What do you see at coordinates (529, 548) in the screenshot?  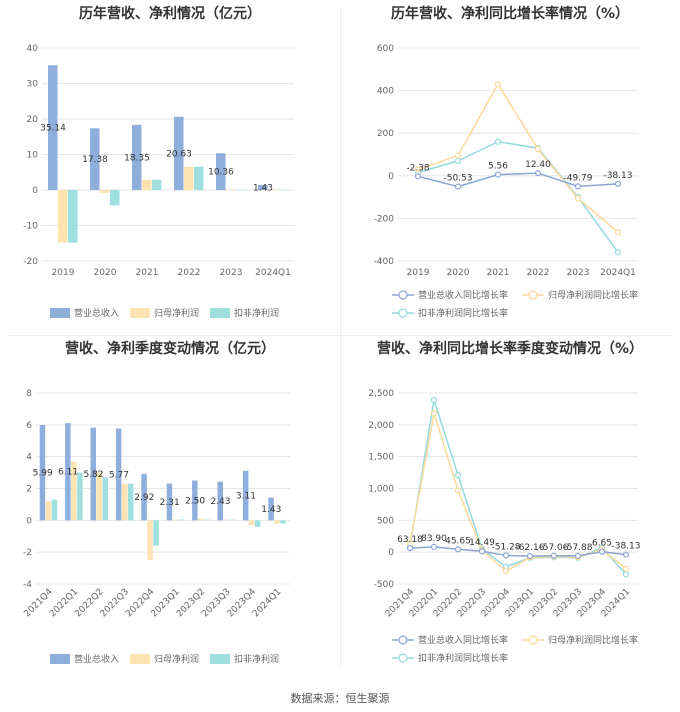 I see `data-label: -62.16` at bounding box center [529, 548].